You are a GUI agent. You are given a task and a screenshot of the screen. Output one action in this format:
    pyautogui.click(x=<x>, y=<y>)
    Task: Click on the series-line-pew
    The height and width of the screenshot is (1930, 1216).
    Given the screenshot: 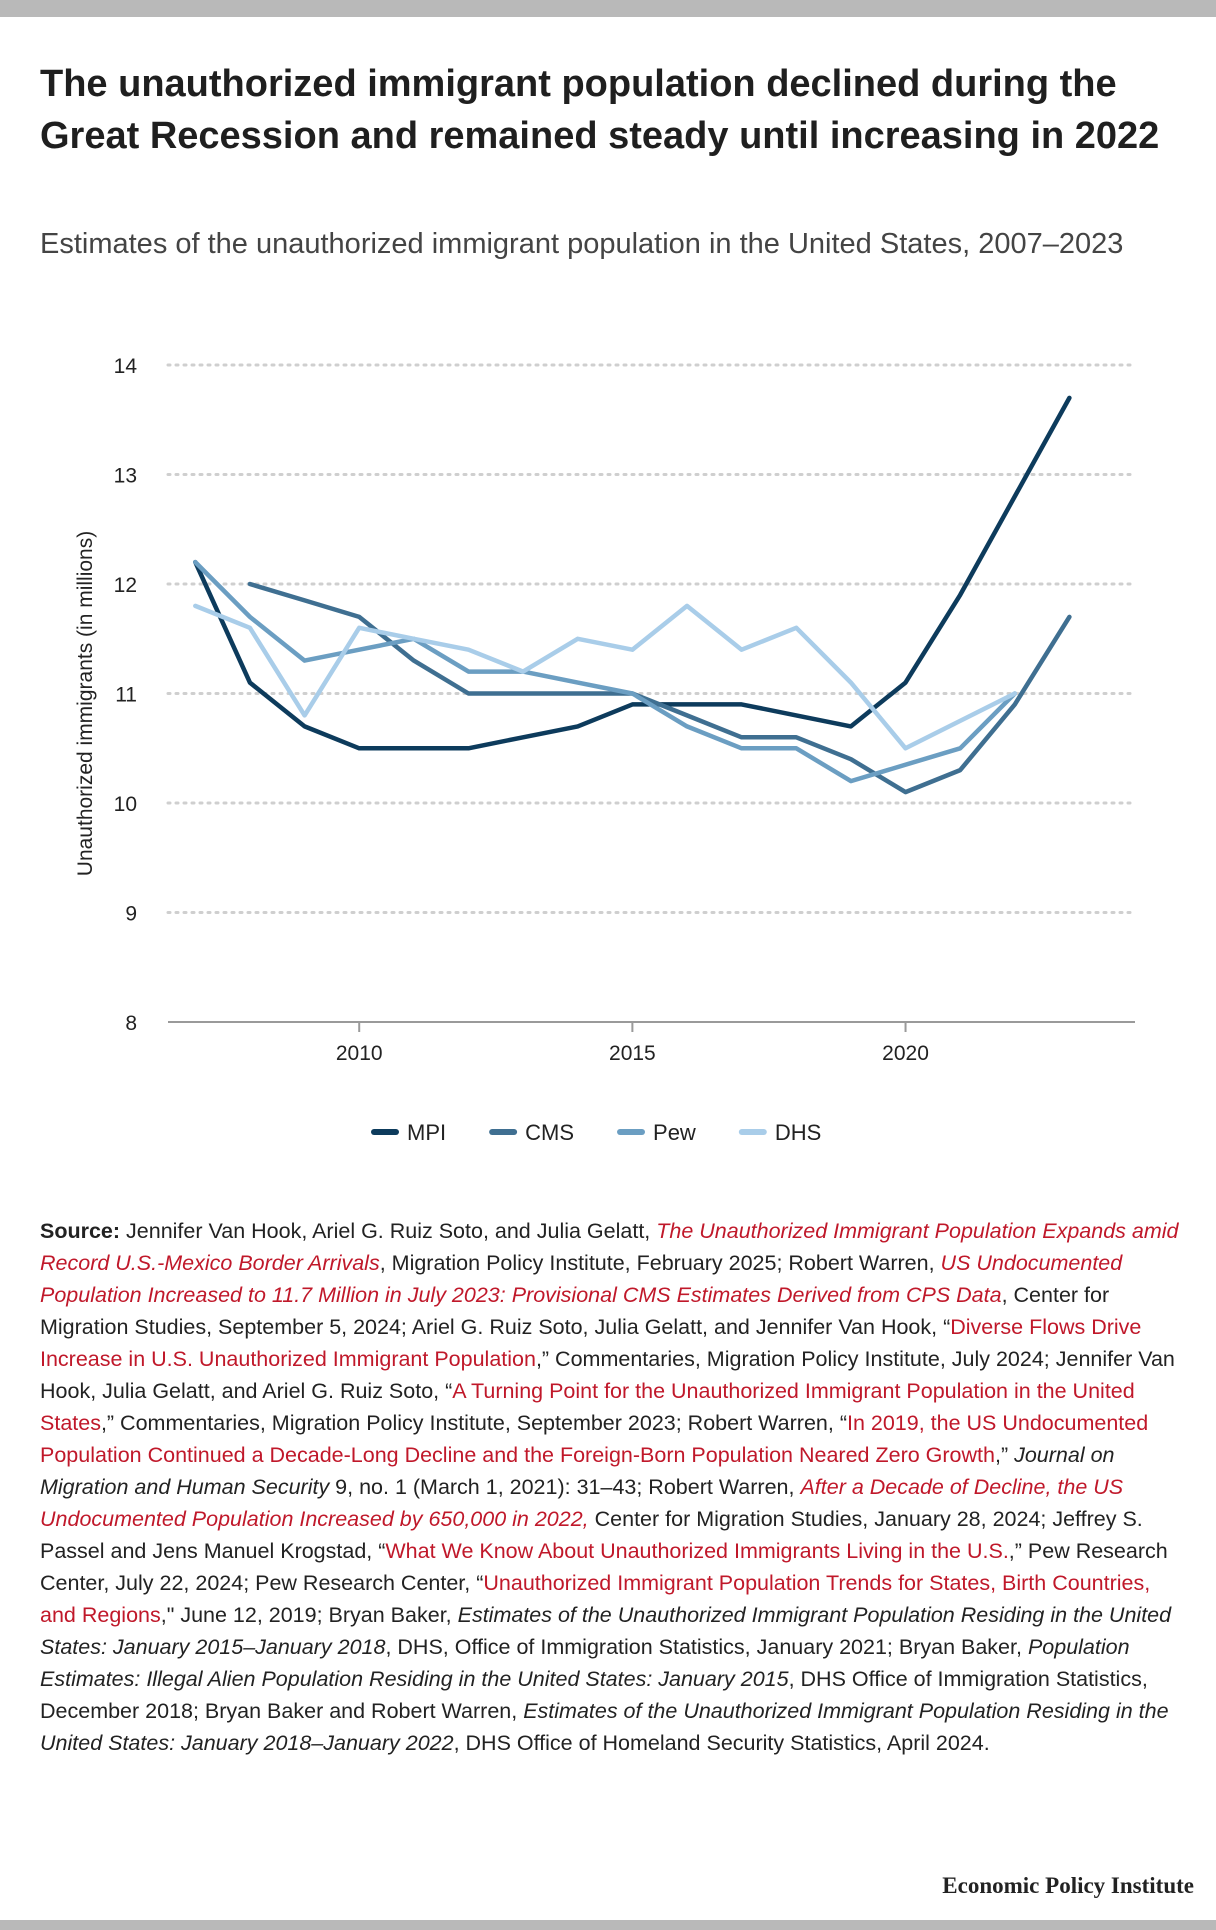 What is the action you would take?
    pyautogui.click(x=605, y=671)
    